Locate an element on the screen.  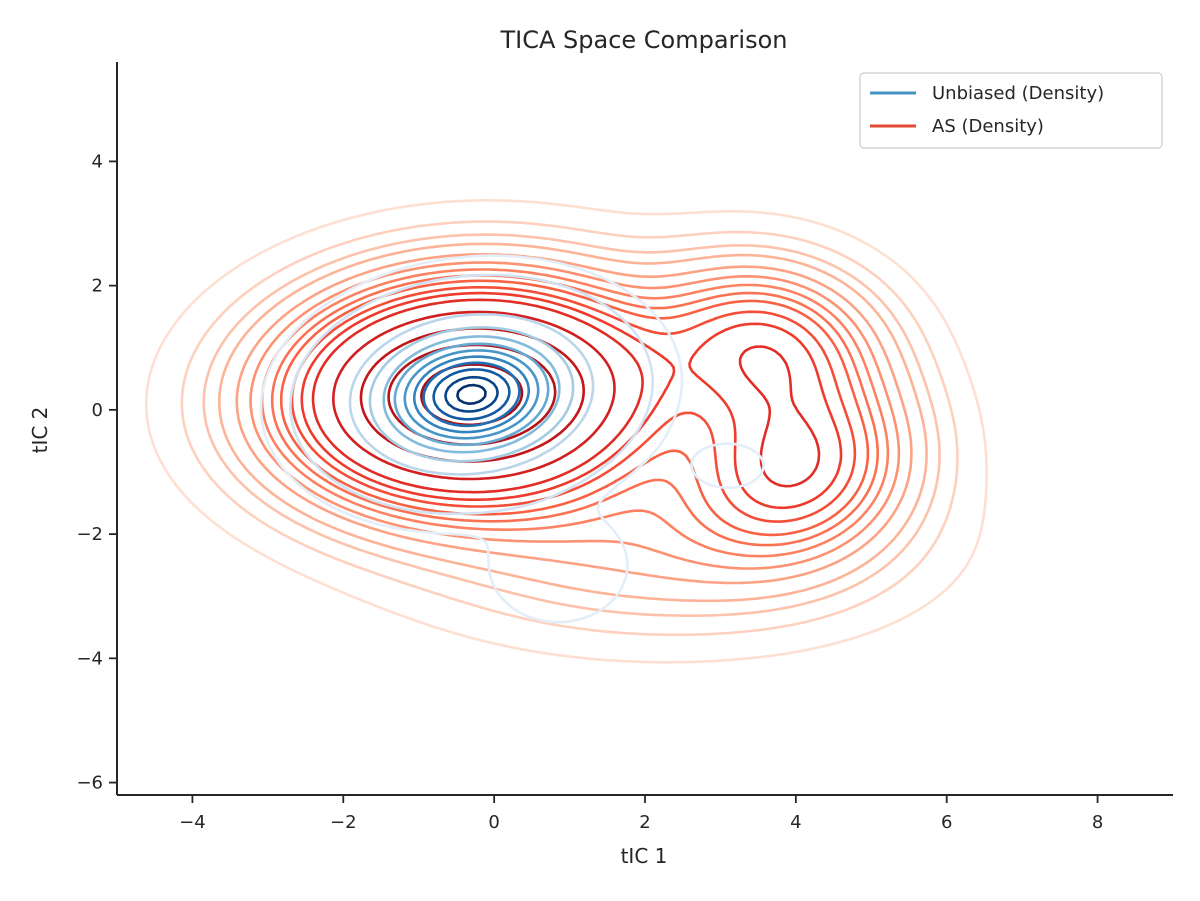
x-tick-label: 2 is located at coordinates (644, 822).